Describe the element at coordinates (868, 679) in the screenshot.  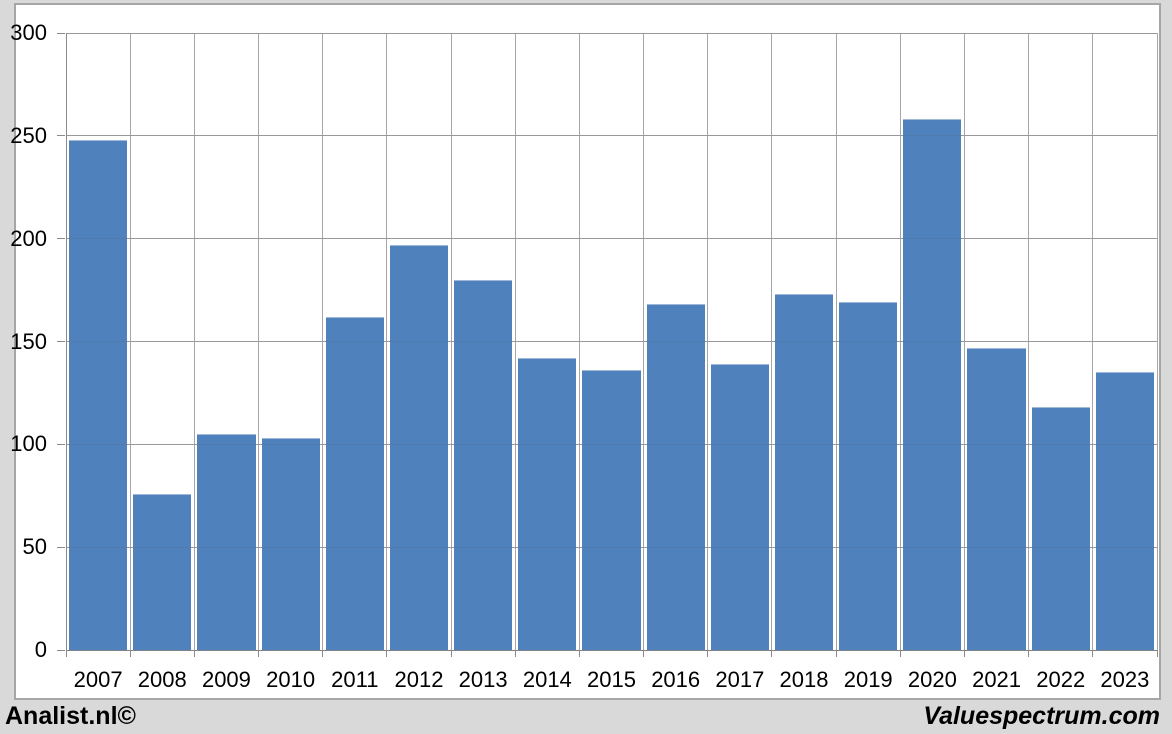
I see `x-axis-label-2019: 2019` at that location.